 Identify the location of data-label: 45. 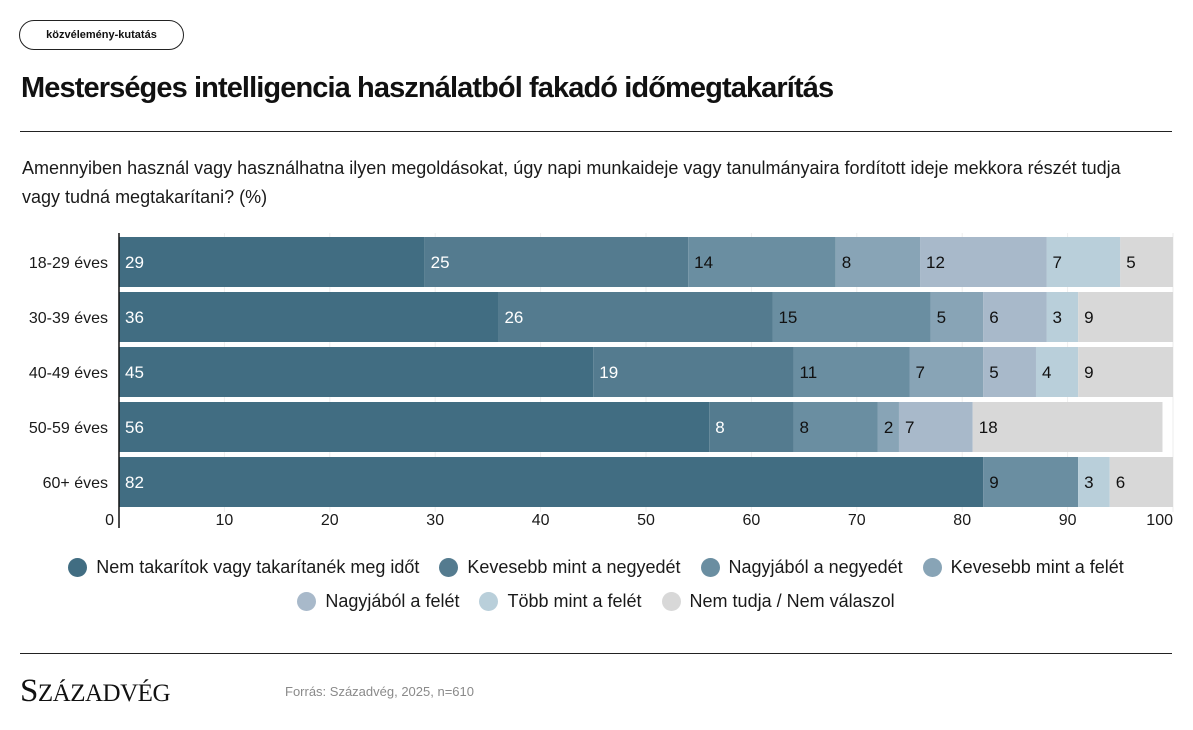
(134, 372).